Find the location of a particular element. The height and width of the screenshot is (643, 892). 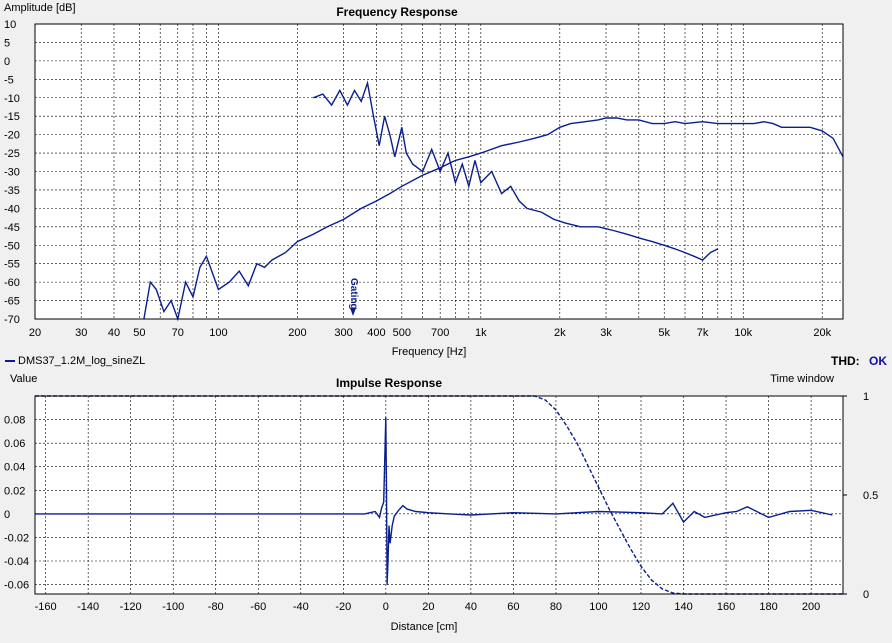

legend-item: DMS37_1.2M_log_sineZL is located at coordinates (75, 361).